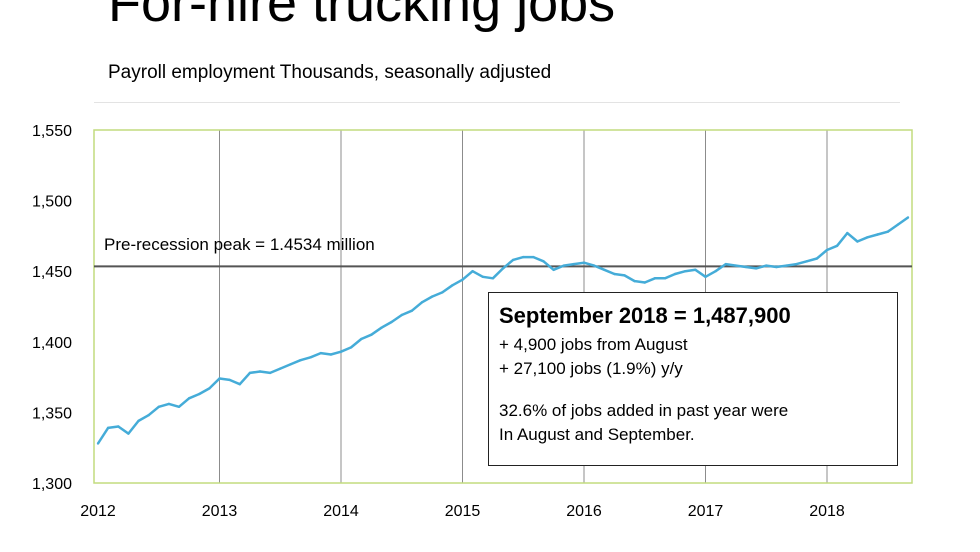 This screenshot has width=980, height=552. I want to click on callout-note-line-1: 32.6% of jobs added in past year were, so click(644, 410).